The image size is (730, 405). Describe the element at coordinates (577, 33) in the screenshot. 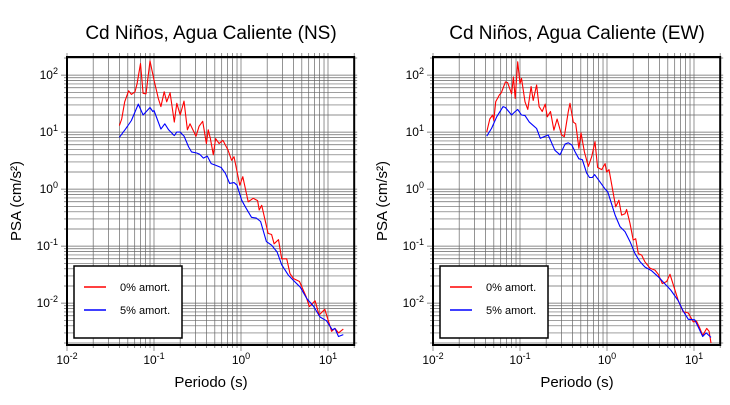

I see `chart-title: Cd Niños, Agua Caliente (EW)` at that location.